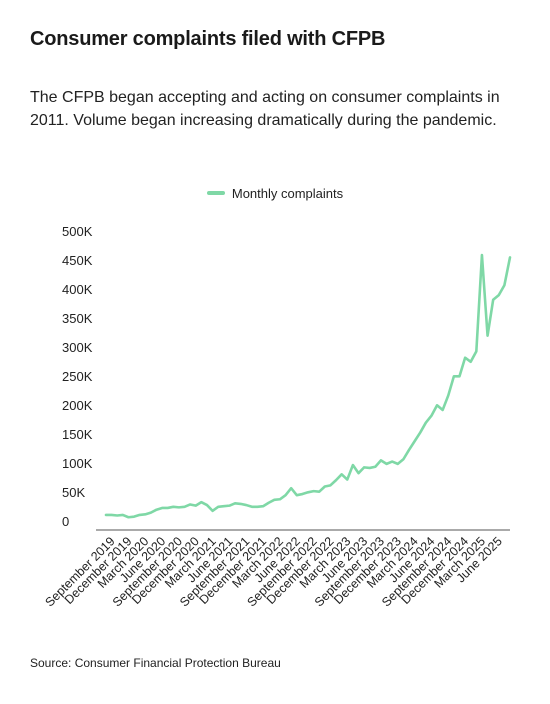  I want to click on y-tick-label: 400K, so click(77, 289).